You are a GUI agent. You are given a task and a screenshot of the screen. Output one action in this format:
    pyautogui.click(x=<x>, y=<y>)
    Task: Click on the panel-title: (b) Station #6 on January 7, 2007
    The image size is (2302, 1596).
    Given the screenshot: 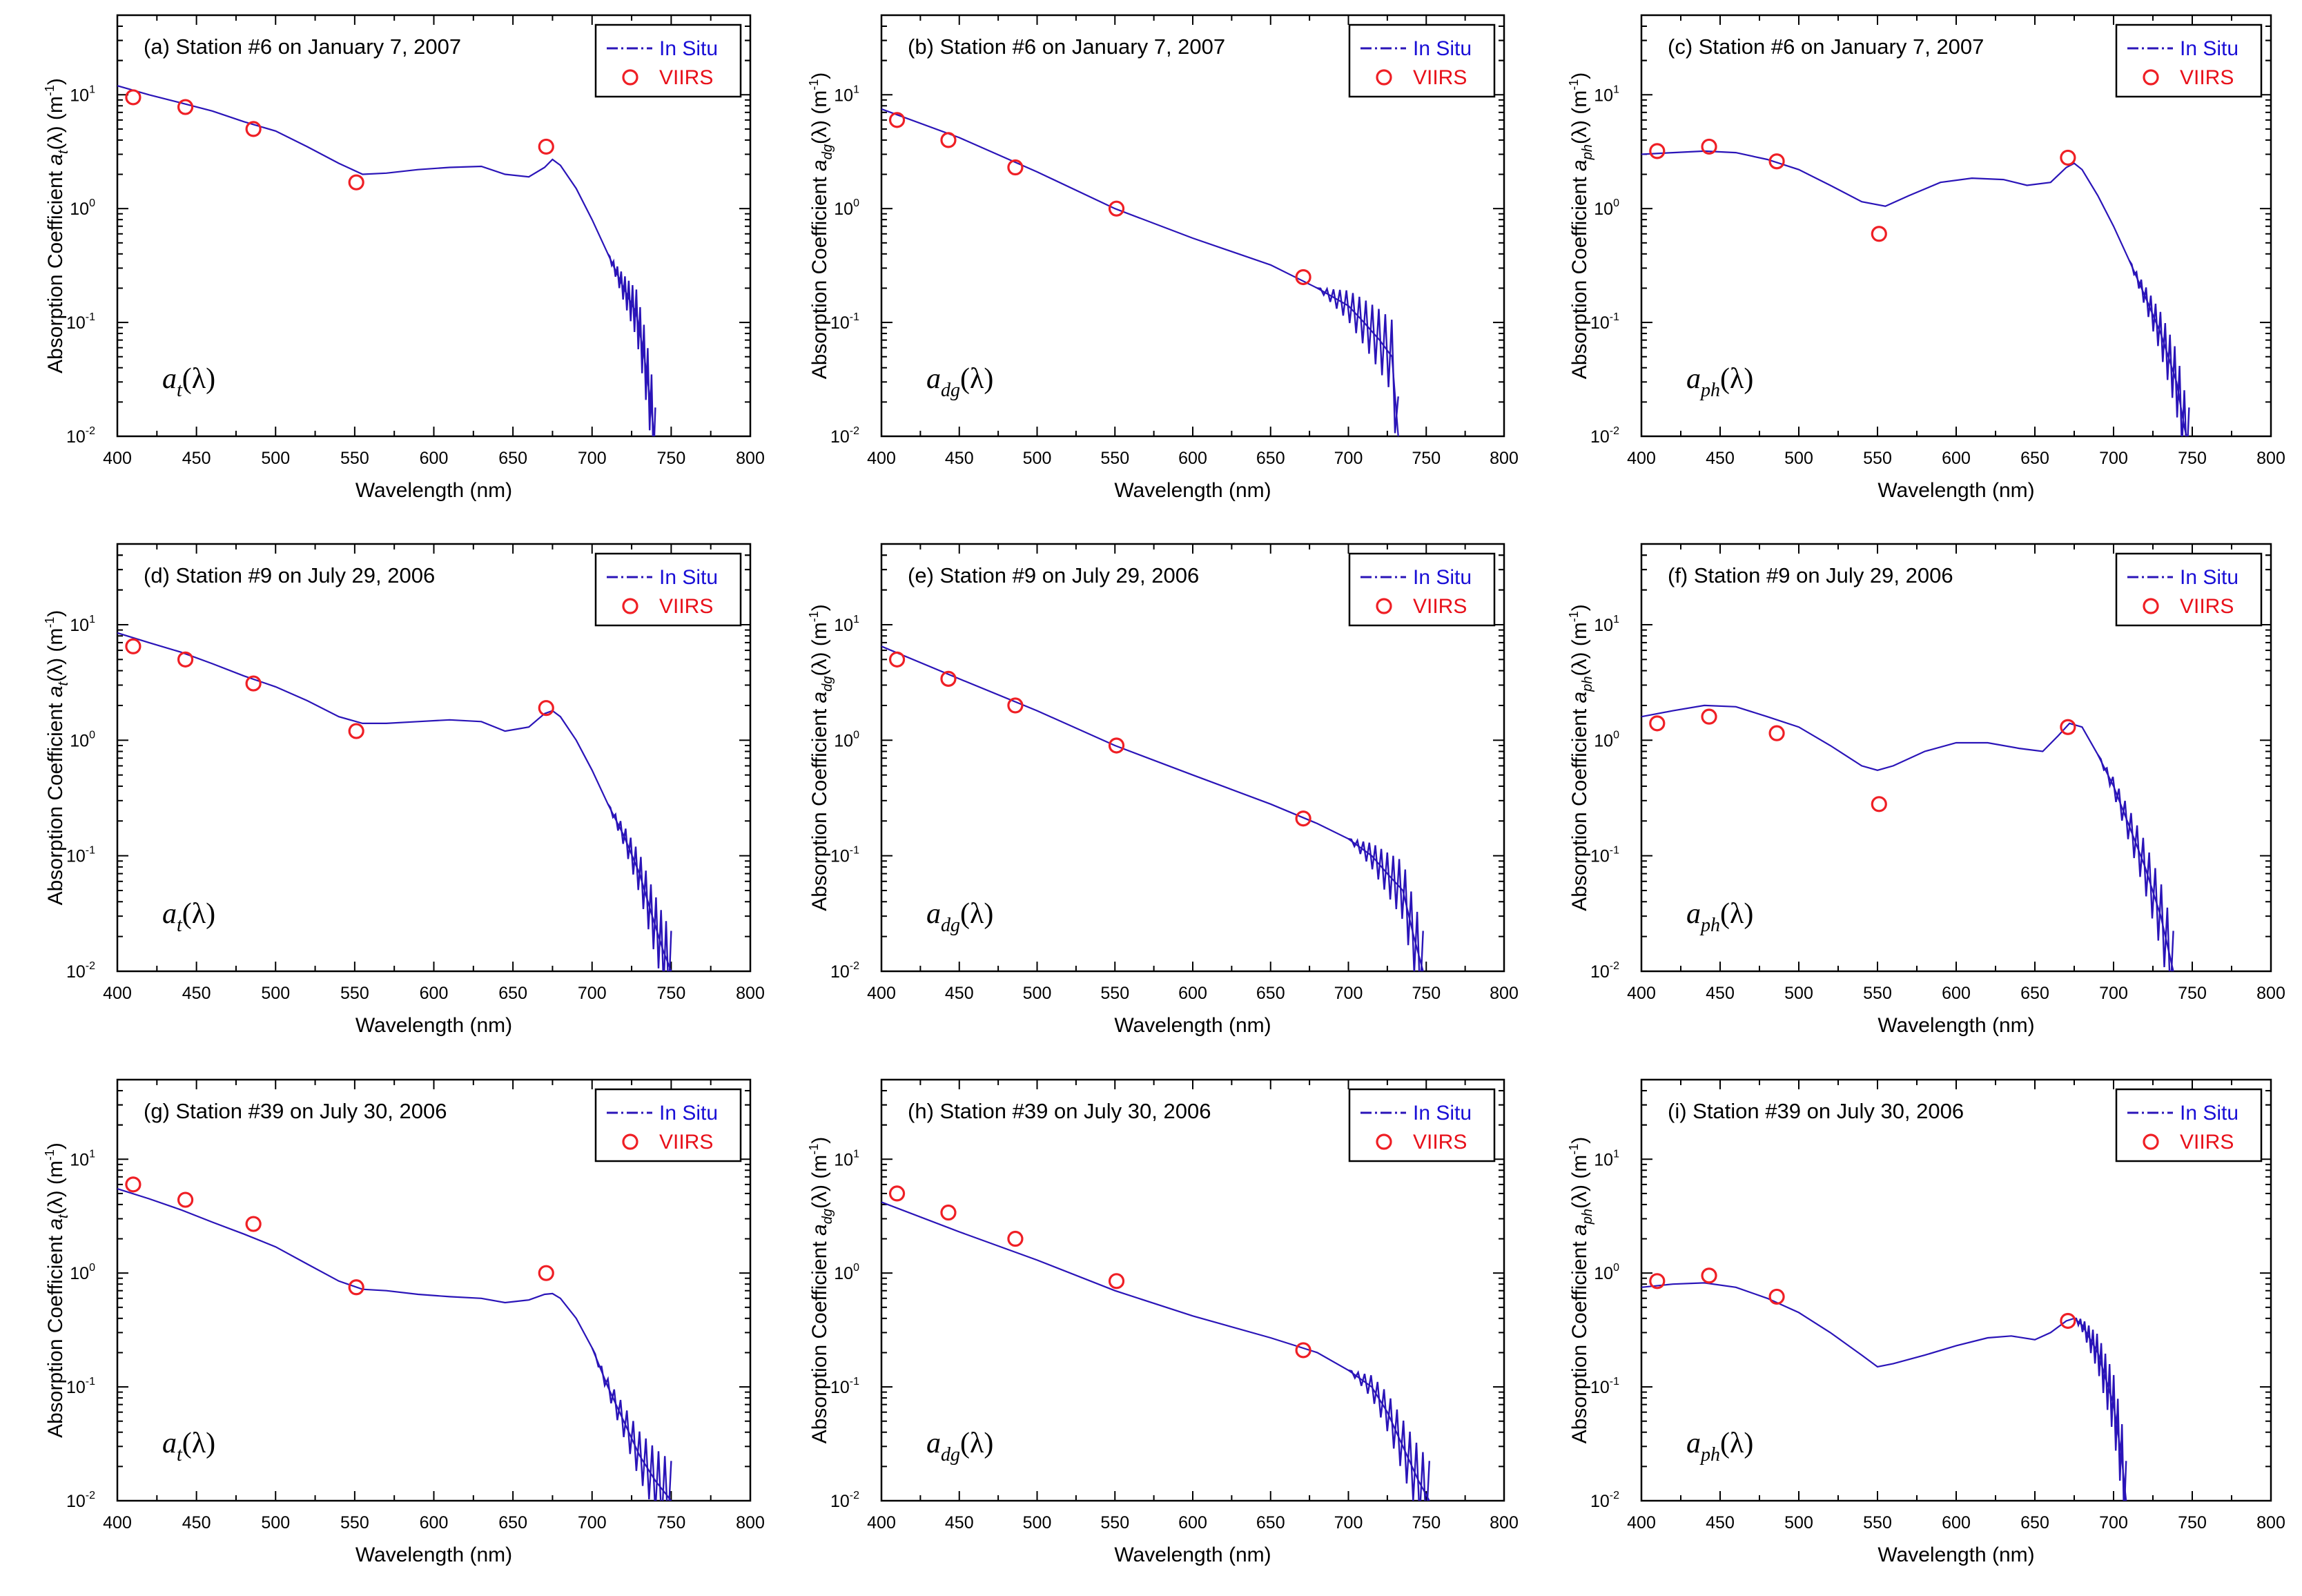 What is the action you would take?
    pyautogui.click(x=1066, y=47)
    